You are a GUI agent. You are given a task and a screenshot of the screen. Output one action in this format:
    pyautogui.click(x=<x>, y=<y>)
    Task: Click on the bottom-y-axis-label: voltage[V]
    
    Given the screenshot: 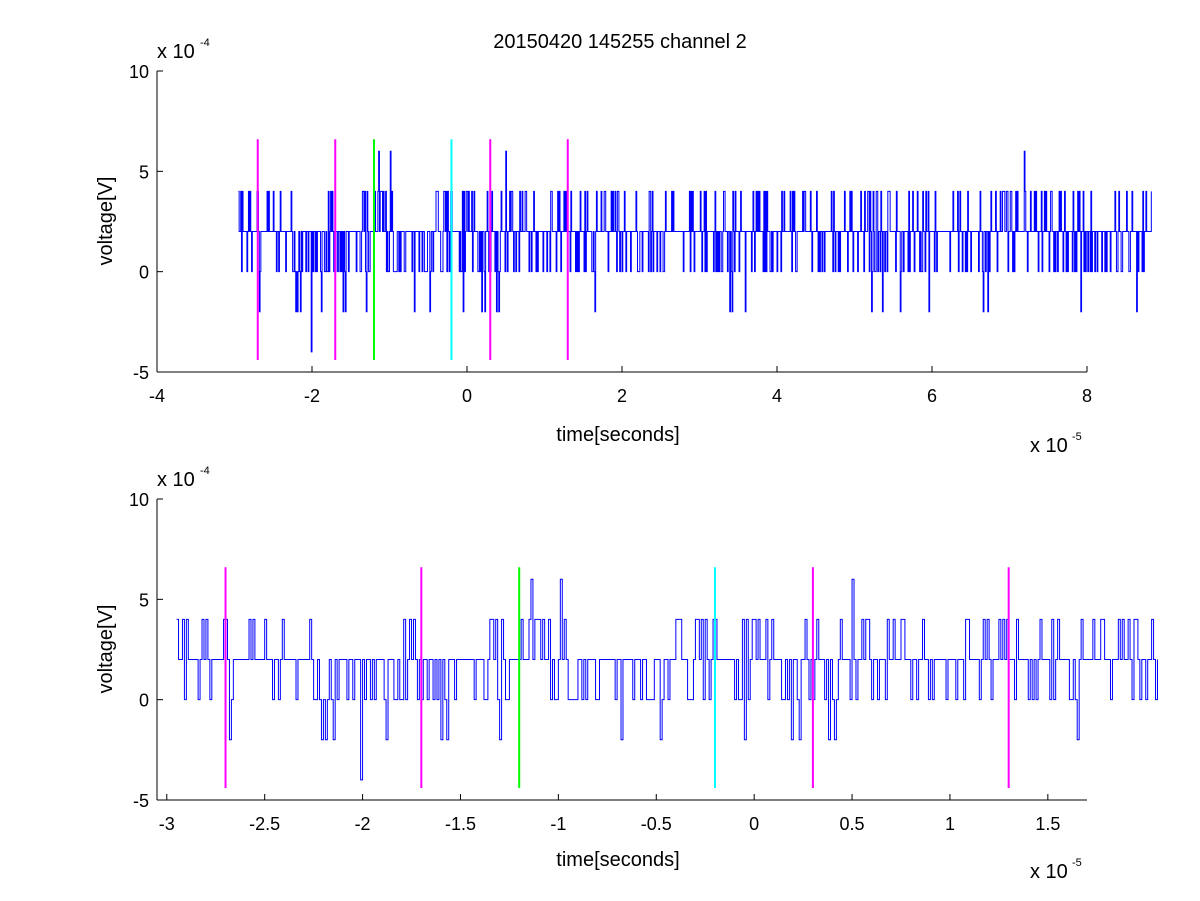 What is the action you would take?
    pyautogui.click(x=106, y=649)
    